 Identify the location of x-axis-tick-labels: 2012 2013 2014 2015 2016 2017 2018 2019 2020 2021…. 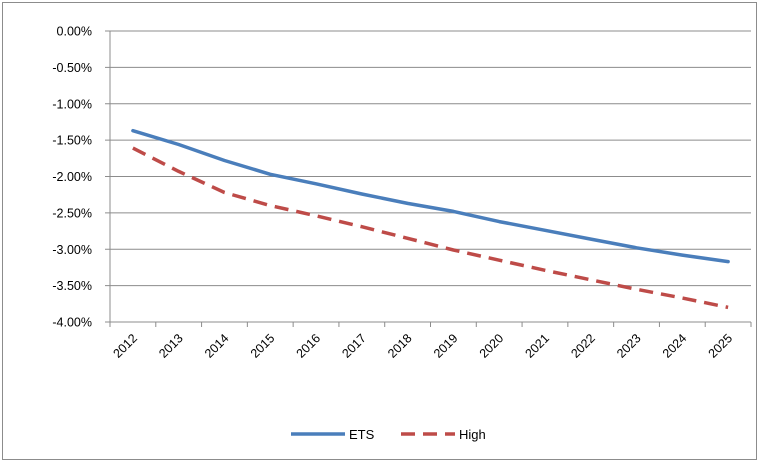
(422, 346).